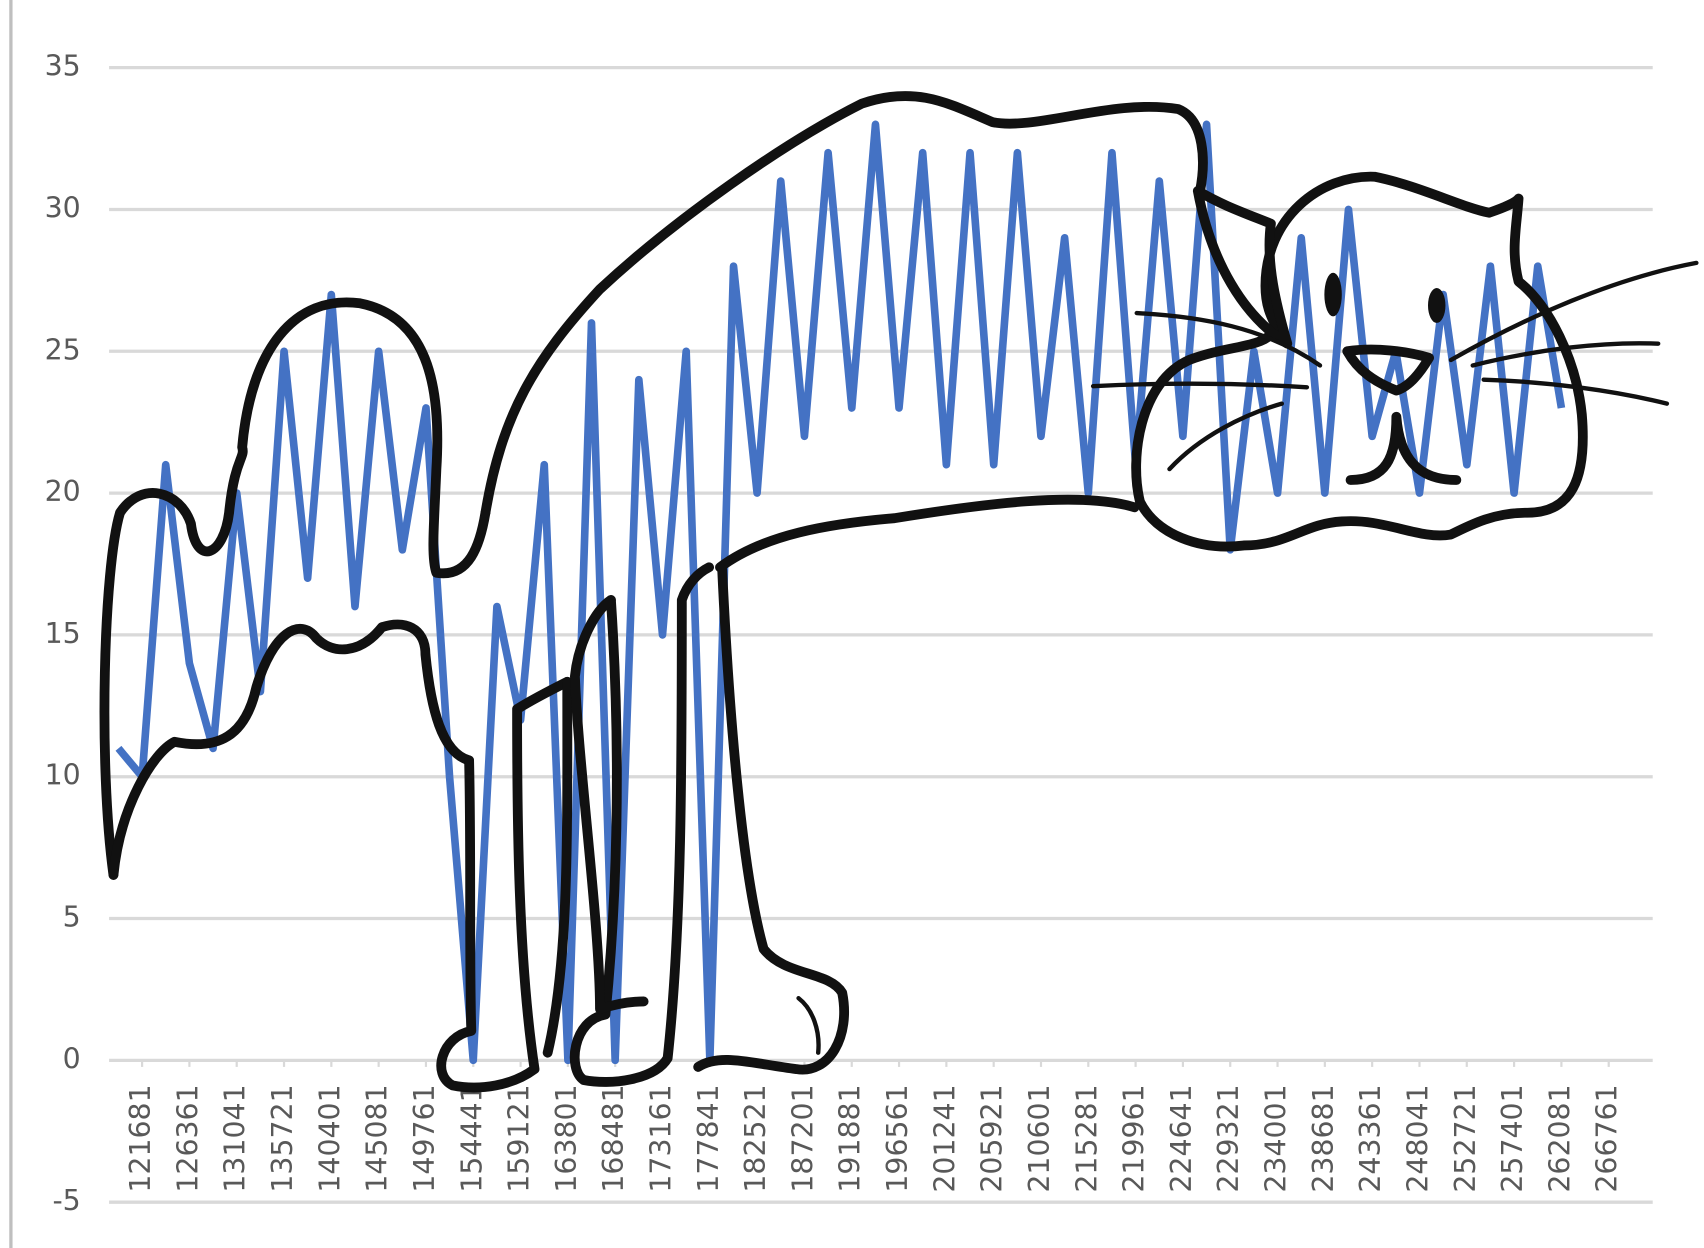  I want to click on x-tick-label: 257401, so click(1512, 1138).